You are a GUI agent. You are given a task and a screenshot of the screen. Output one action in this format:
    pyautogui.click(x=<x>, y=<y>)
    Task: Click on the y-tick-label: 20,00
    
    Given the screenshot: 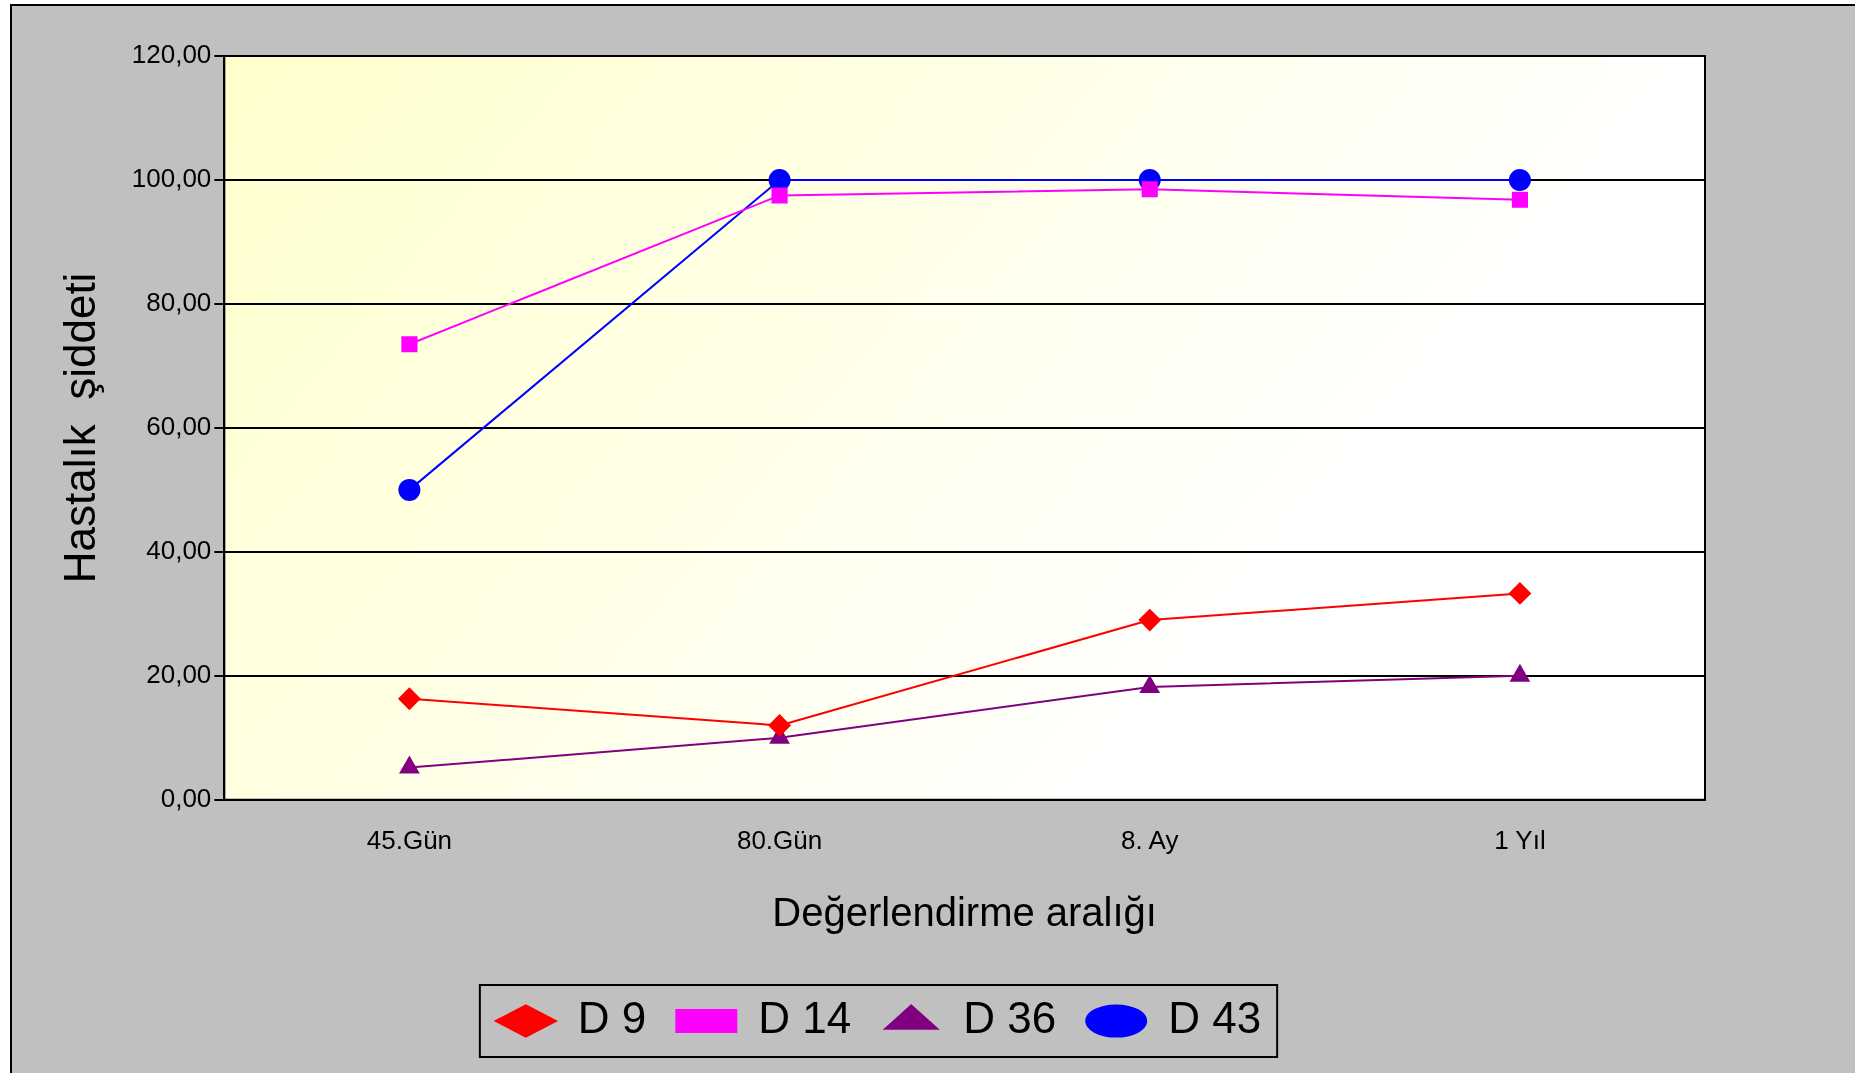 What is the action you would take?
    pyautogui.click(x=179, y=674)
    